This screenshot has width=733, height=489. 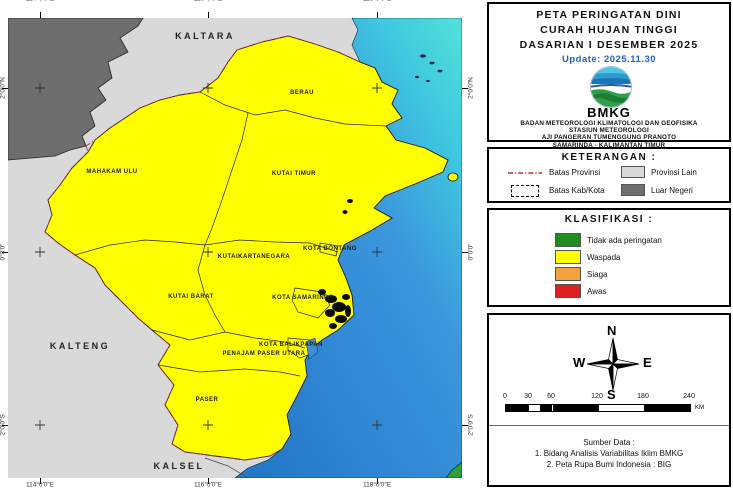 What do you see at coordinates (471, 88) in the screenshot?
I see `lat-label-right-2n: 2°0'0"N` at bounding box center [471, 88].